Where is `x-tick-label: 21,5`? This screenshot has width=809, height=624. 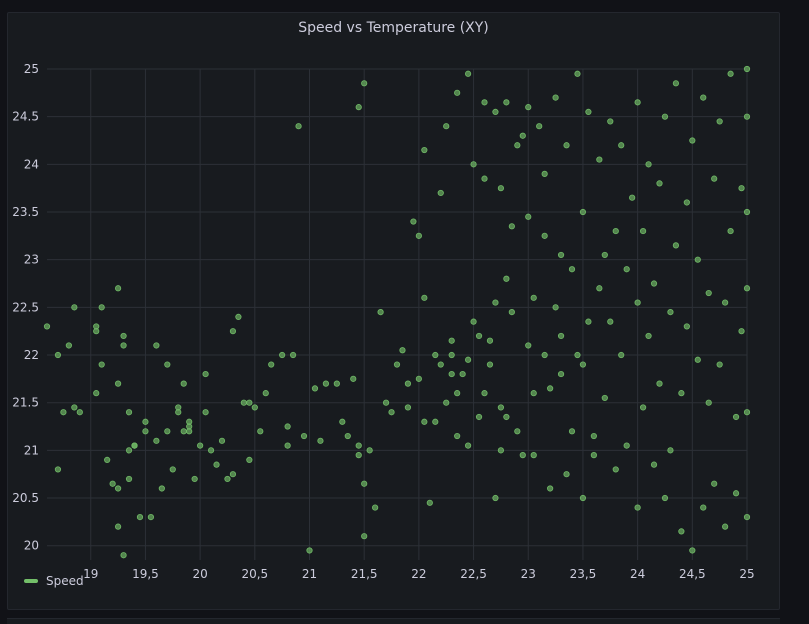 x-tick-label: 21,5 is located at coordinates (364, 574).